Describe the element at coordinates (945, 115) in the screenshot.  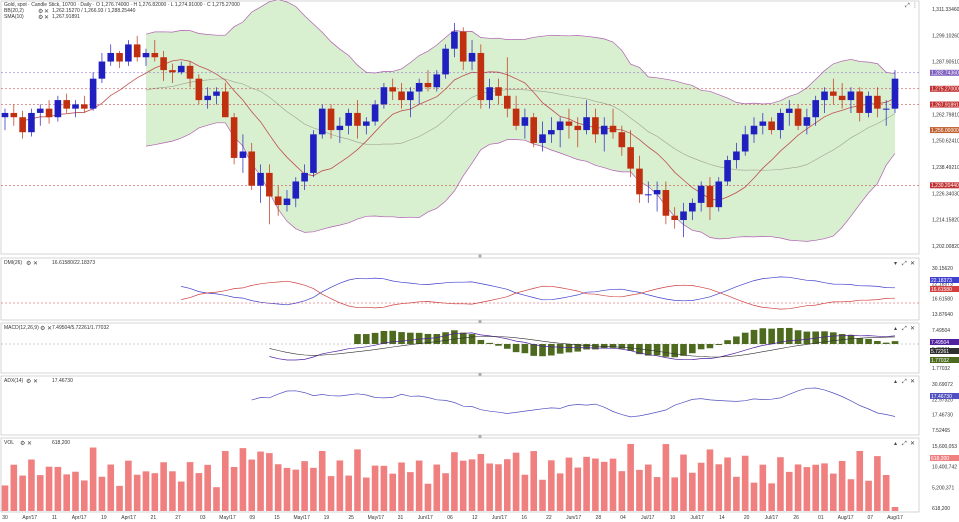
I see `price-tick-label: 1,262.79810` at that location.